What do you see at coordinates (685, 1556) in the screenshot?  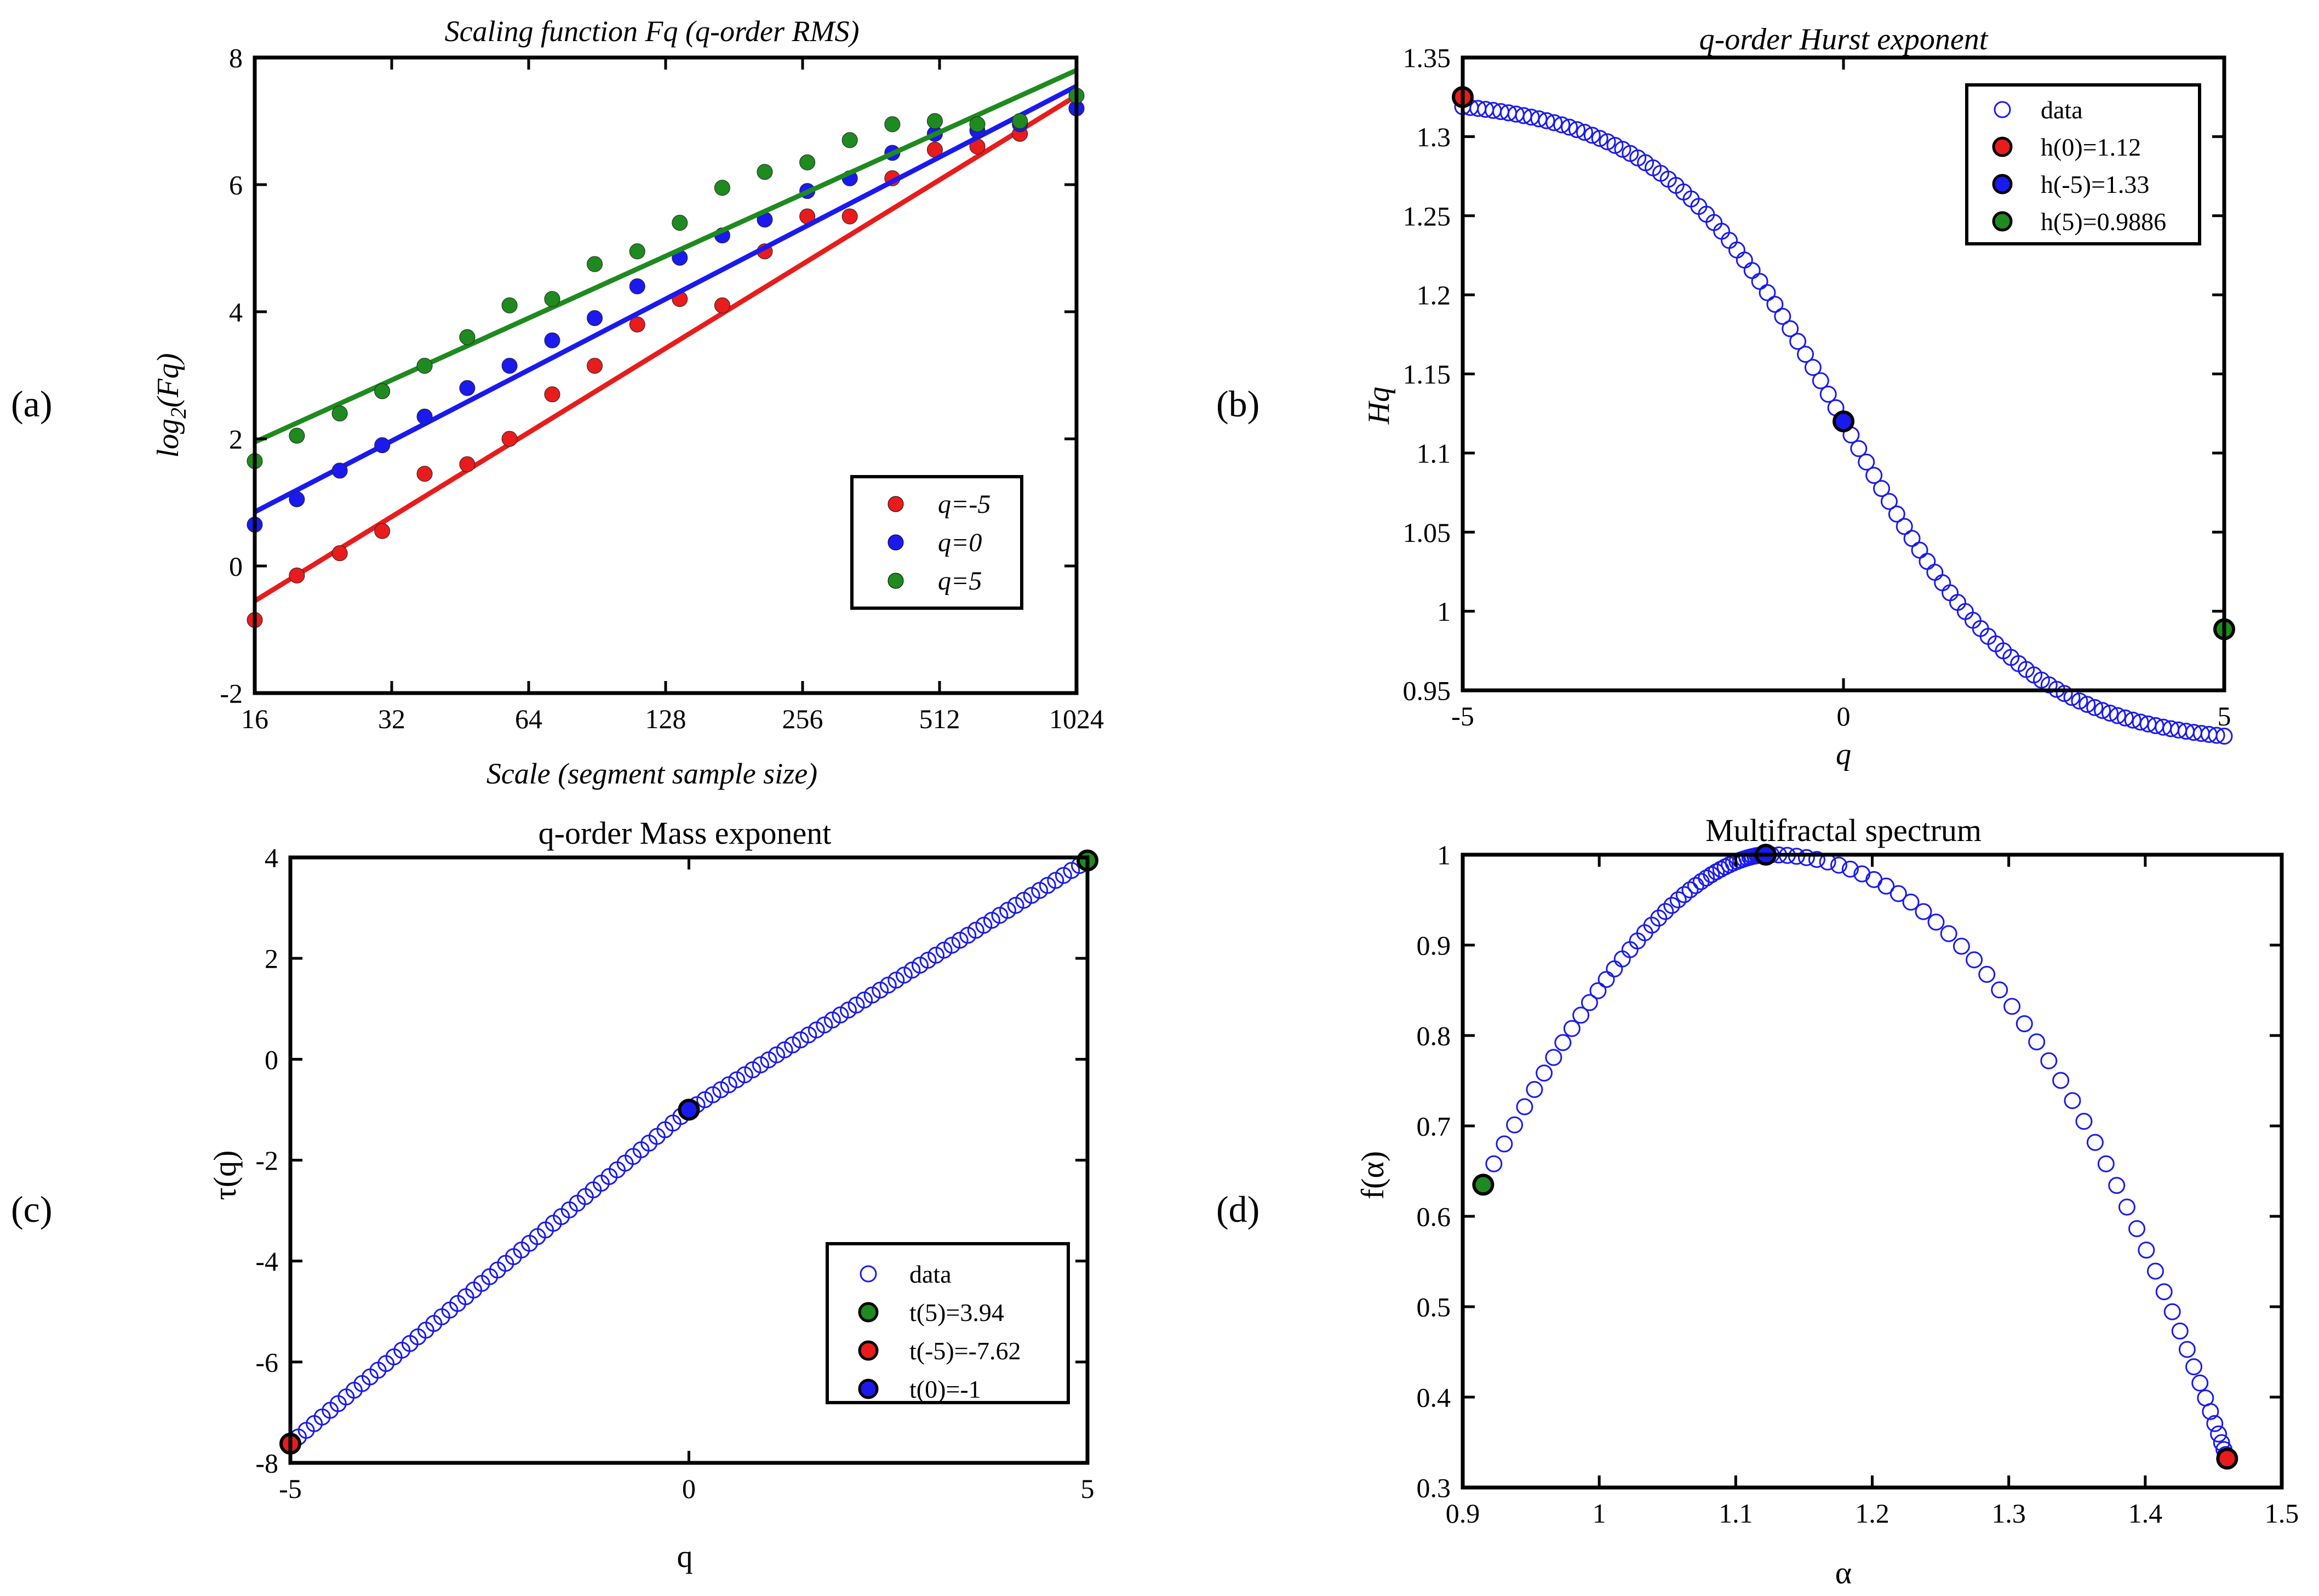 I see `chart-c-xlabel: q` at bounding box center [685, 1556].